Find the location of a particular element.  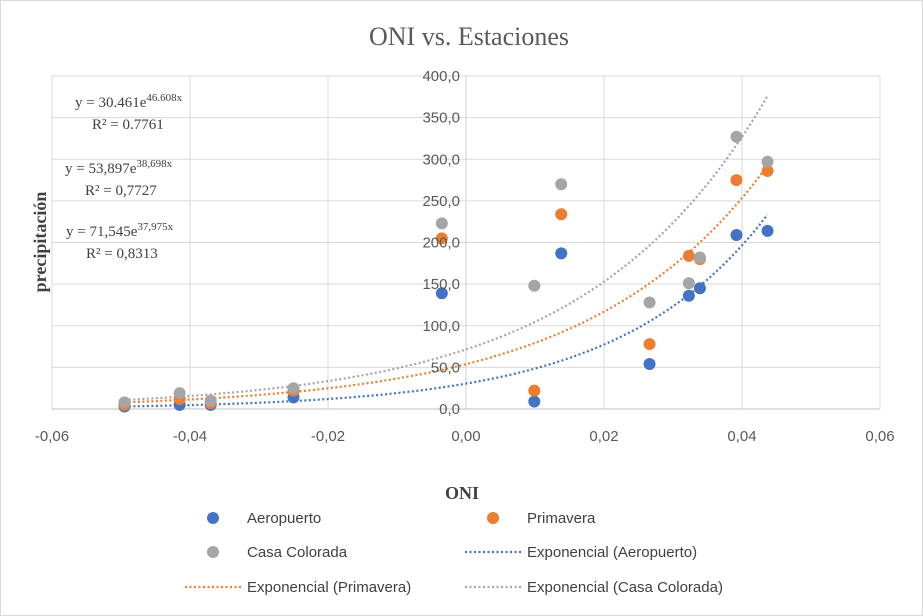

legend-label: Casa Colorada is located at coordinates (297, 552).